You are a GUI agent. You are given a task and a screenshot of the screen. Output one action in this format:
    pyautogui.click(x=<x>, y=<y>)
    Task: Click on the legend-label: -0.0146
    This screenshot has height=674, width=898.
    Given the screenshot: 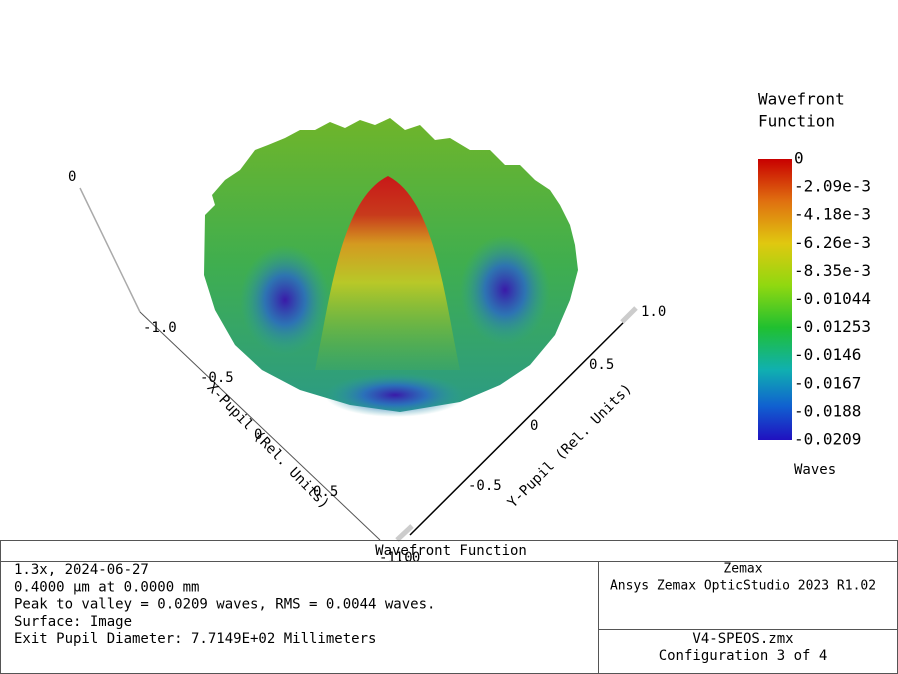 What is the action you would take?
    pyautogui.click(x=827, y=354)
    